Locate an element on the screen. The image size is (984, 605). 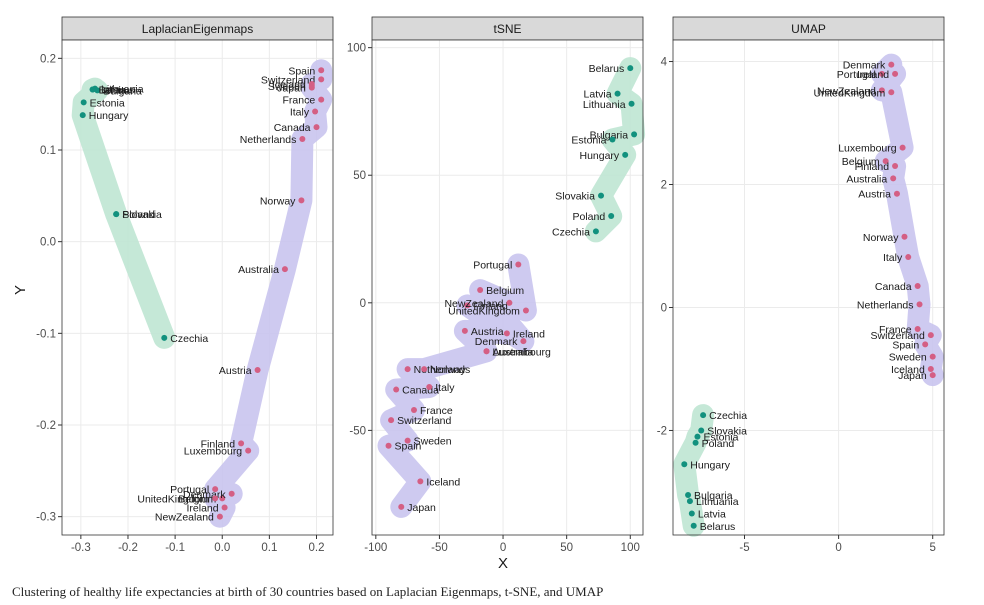
point-label: Iceland is located at coordinates (443, 482).